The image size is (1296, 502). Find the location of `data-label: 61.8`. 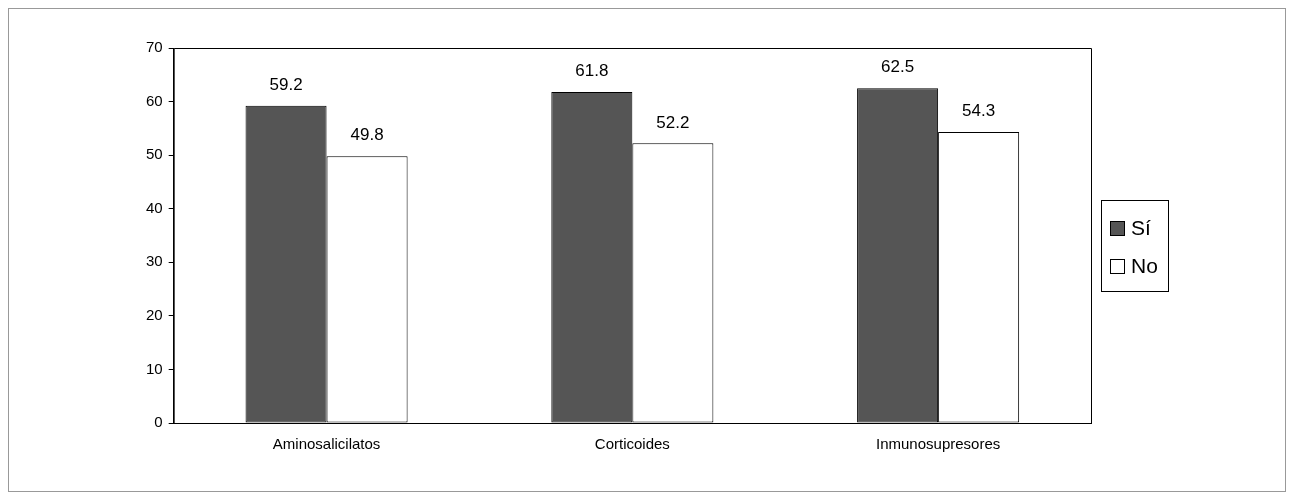

data-label: 61.8 is located at coordinates (592, 71).